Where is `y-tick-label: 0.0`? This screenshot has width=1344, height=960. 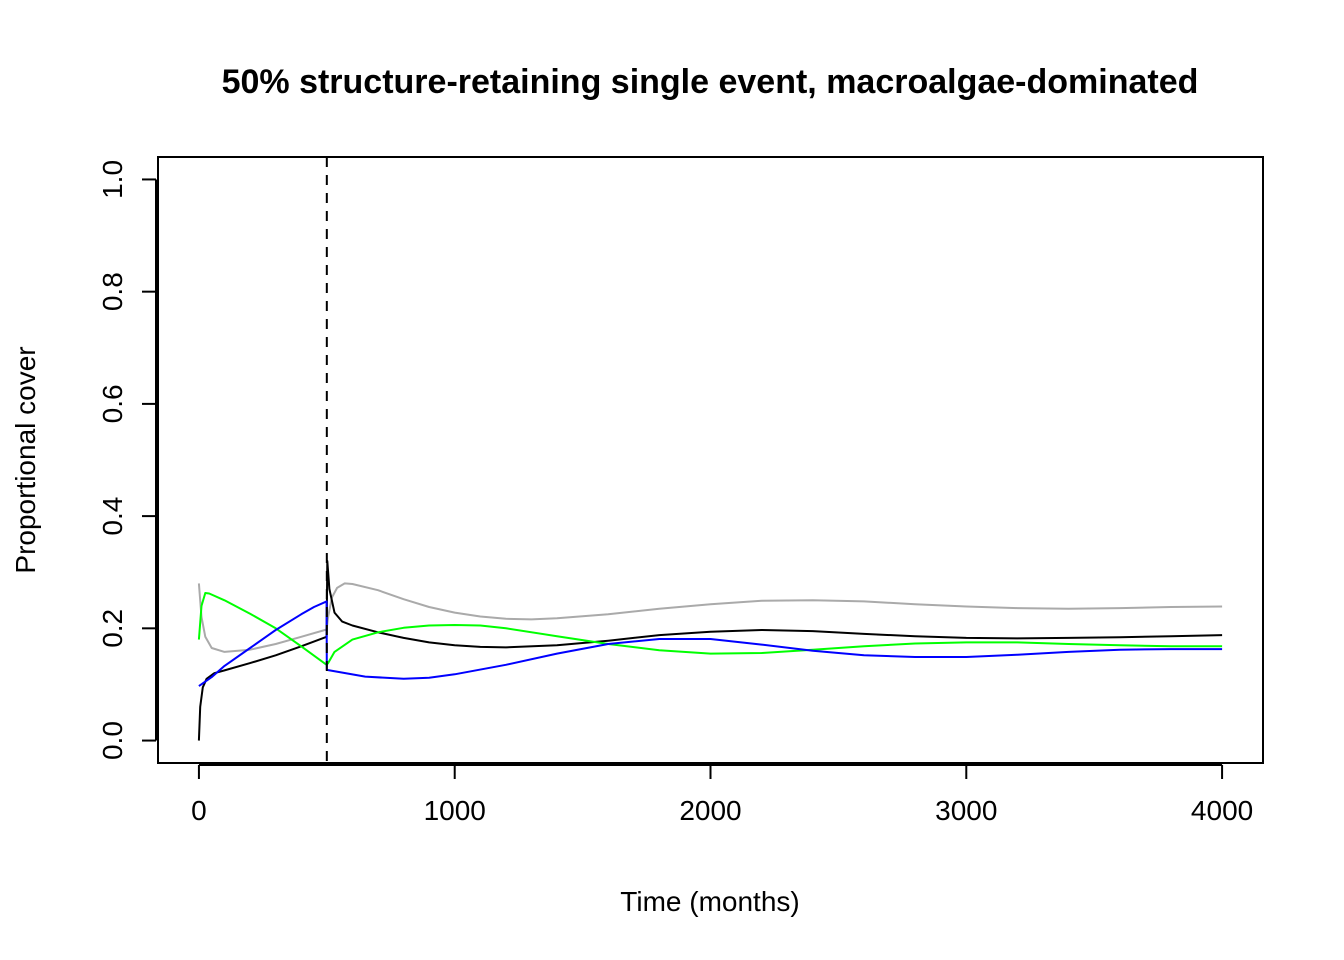
y-tick-label: 0.0 is located at coordinates (112, 740).